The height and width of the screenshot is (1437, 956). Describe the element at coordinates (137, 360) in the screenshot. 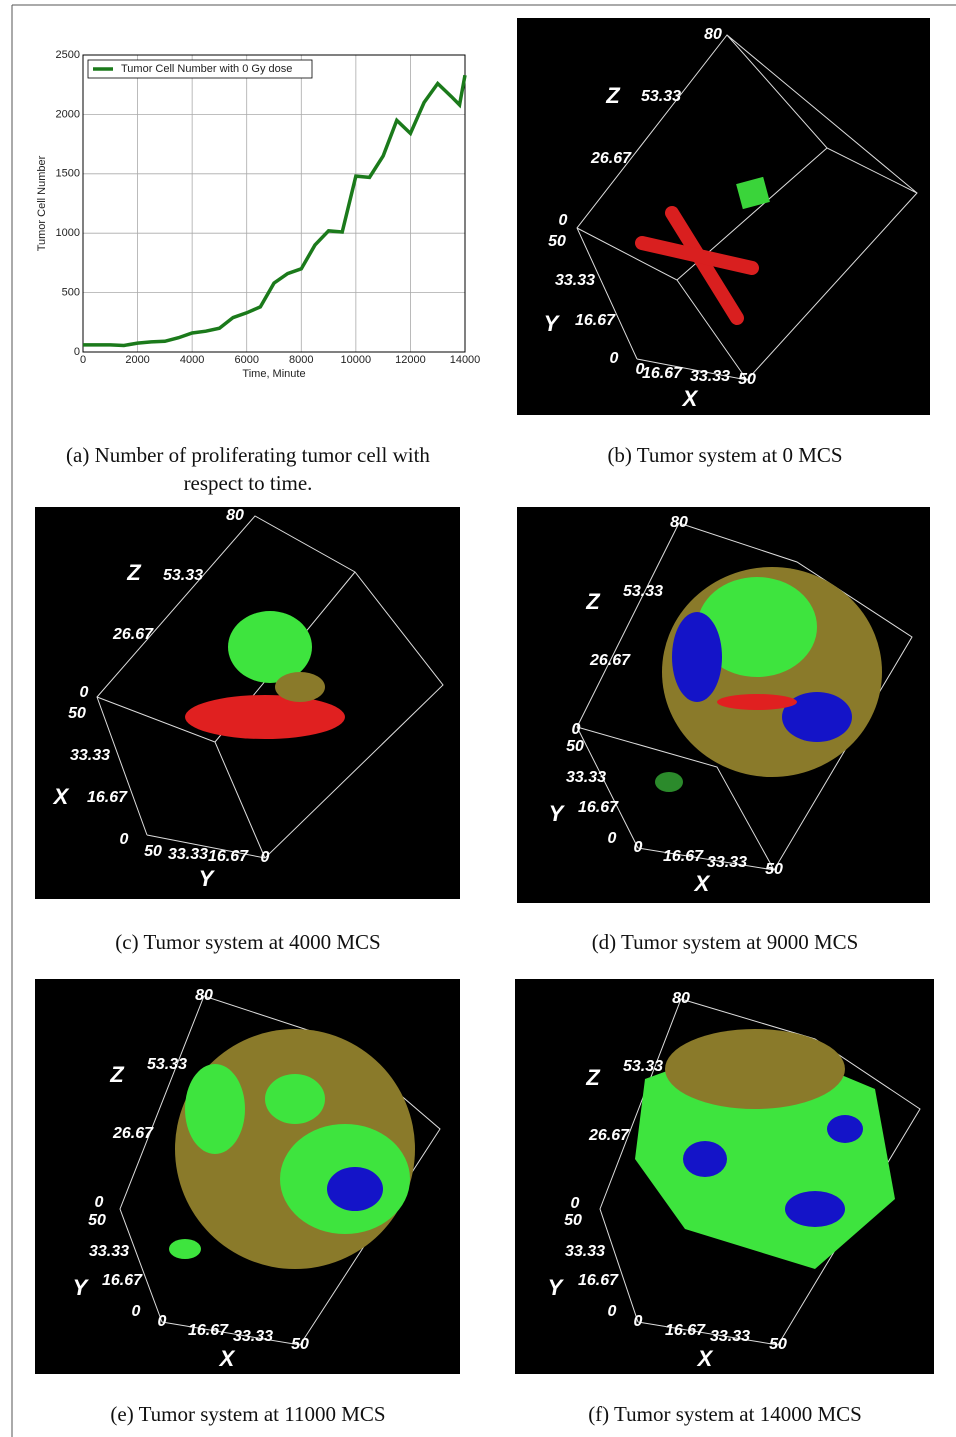

I see `x-tick-label: 2000` at that location.